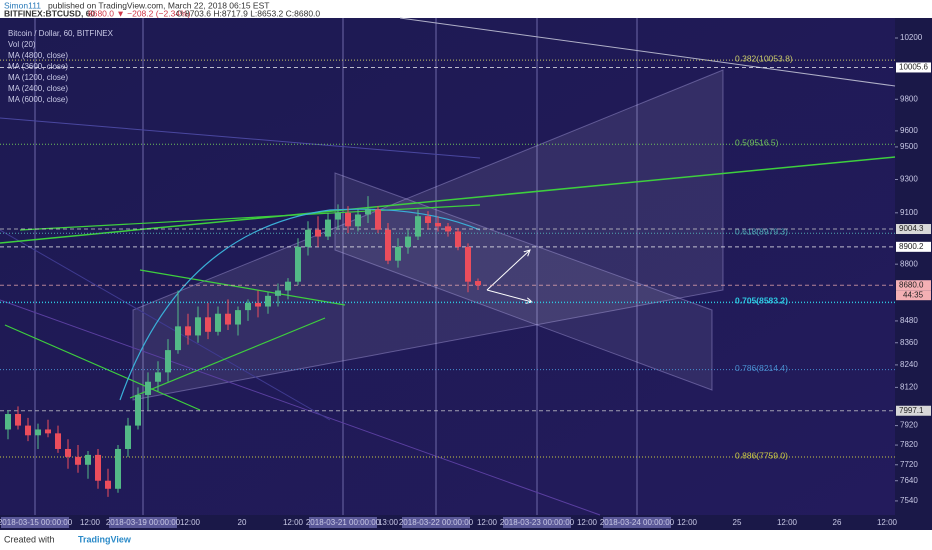 The width and height of the screenshot is (932, 550). I want to click on y-tick-label: 7540, so click(909, 500).